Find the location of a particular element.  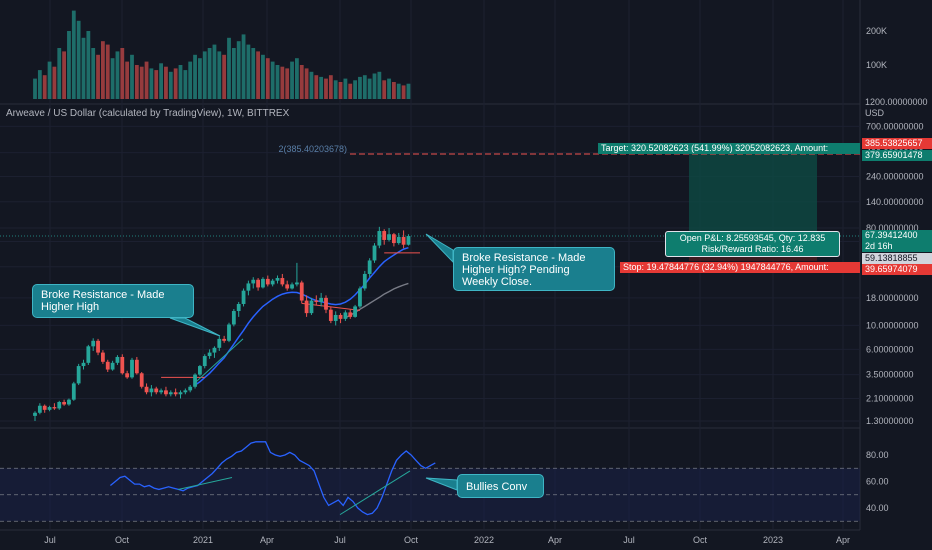

support-line is located at coordinates (219, 360).